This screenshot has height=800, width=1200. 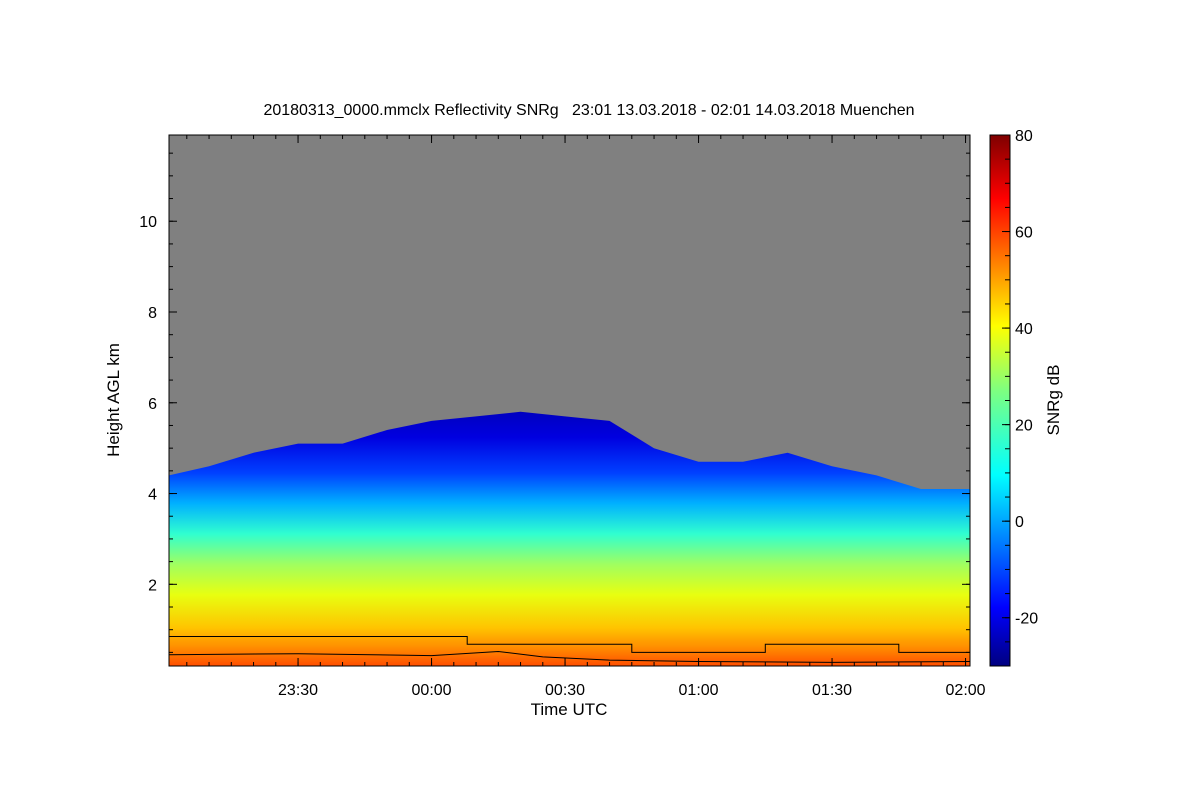 I want to click on colorbar-tick-label: 40, so click(x=1024, y=329).